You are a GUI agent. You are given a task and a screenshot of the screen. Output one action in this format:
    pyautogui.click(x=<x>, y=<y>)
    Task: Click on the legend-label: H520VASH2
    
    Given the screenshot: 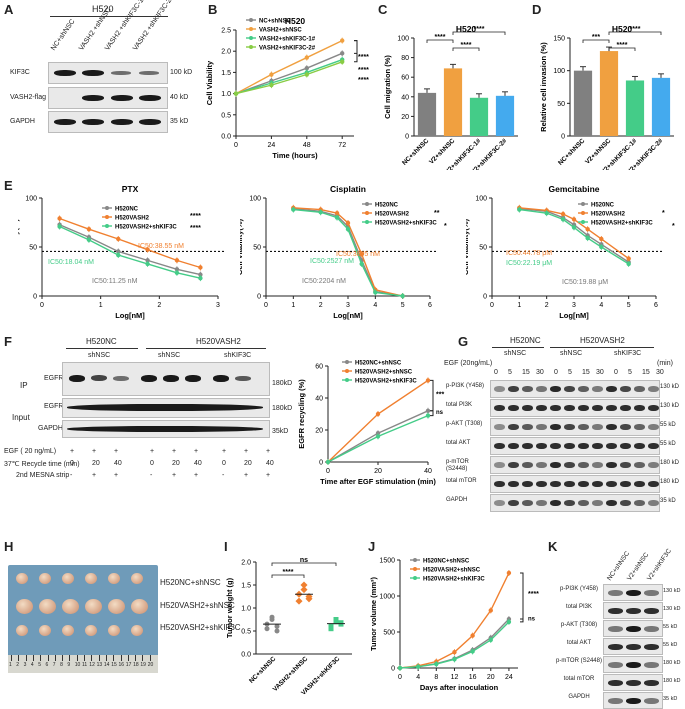 What is the action you would take?
    pyautogui.click(x=392, y=215)
    